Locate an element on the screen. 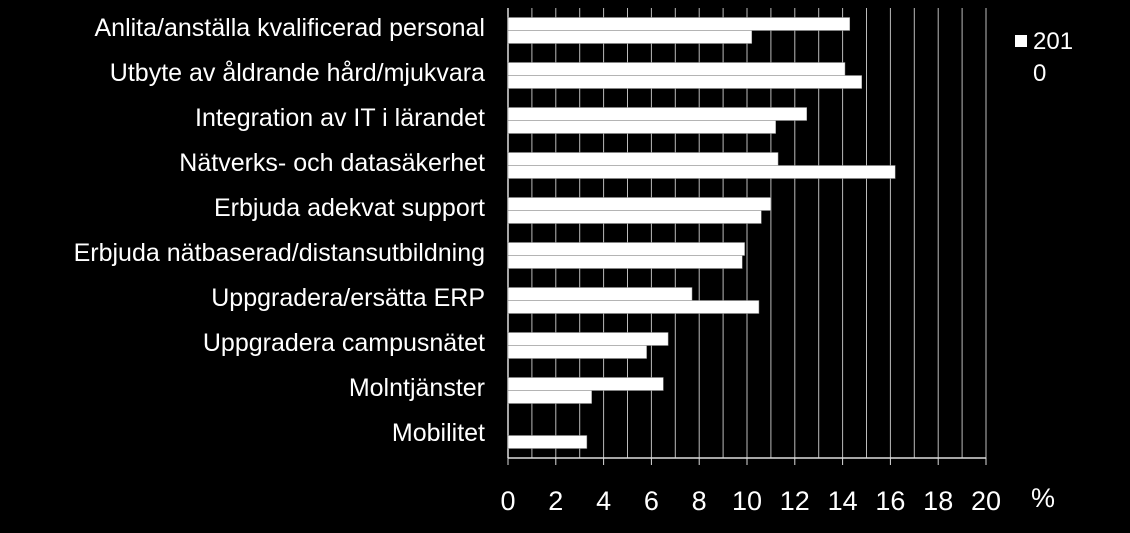 The height and width of the screenshot is (533, 1130). legend-label-box: 2010 is located at coordinates (1053, 57).